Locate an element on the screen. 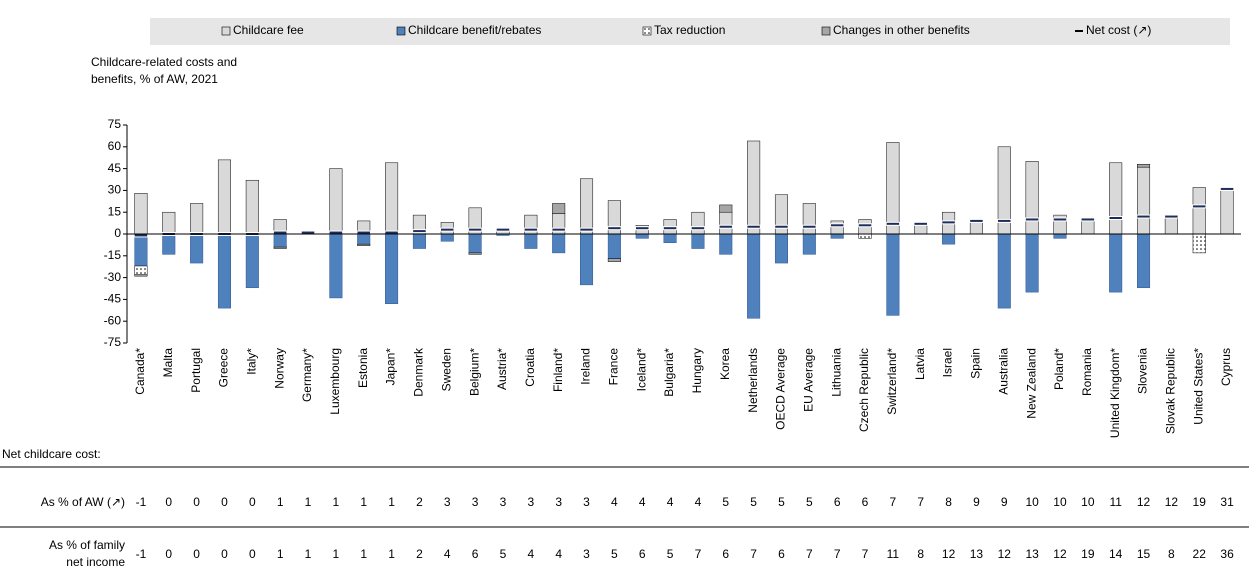 The image size is (1249, 581). x-tick-label: Romania is located at coordinates (1087, 372).